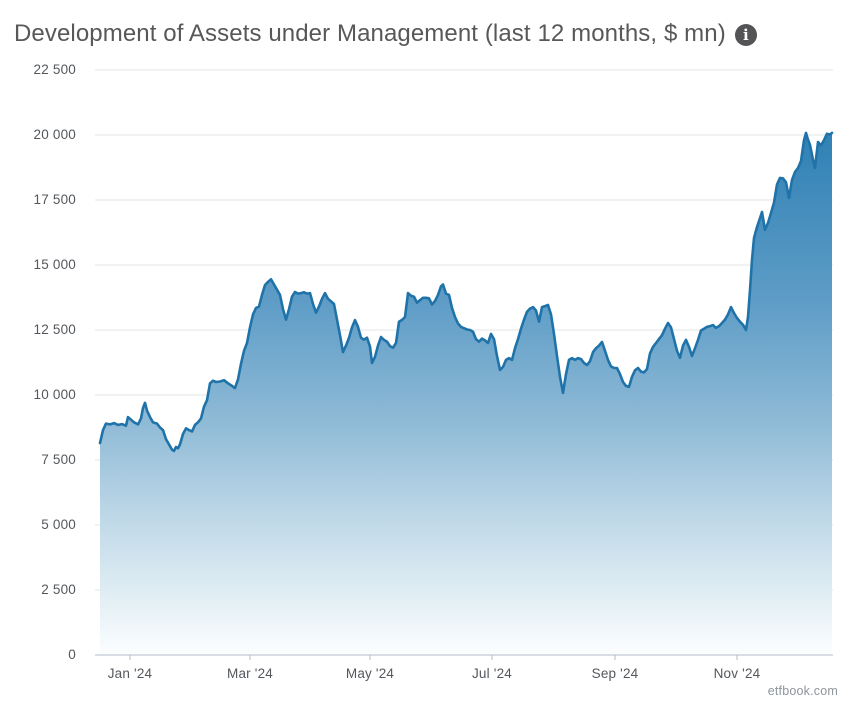 The width and height of the screenshot is (849, 719). I want to click on y-axis-label: 0, so click(72, 654).